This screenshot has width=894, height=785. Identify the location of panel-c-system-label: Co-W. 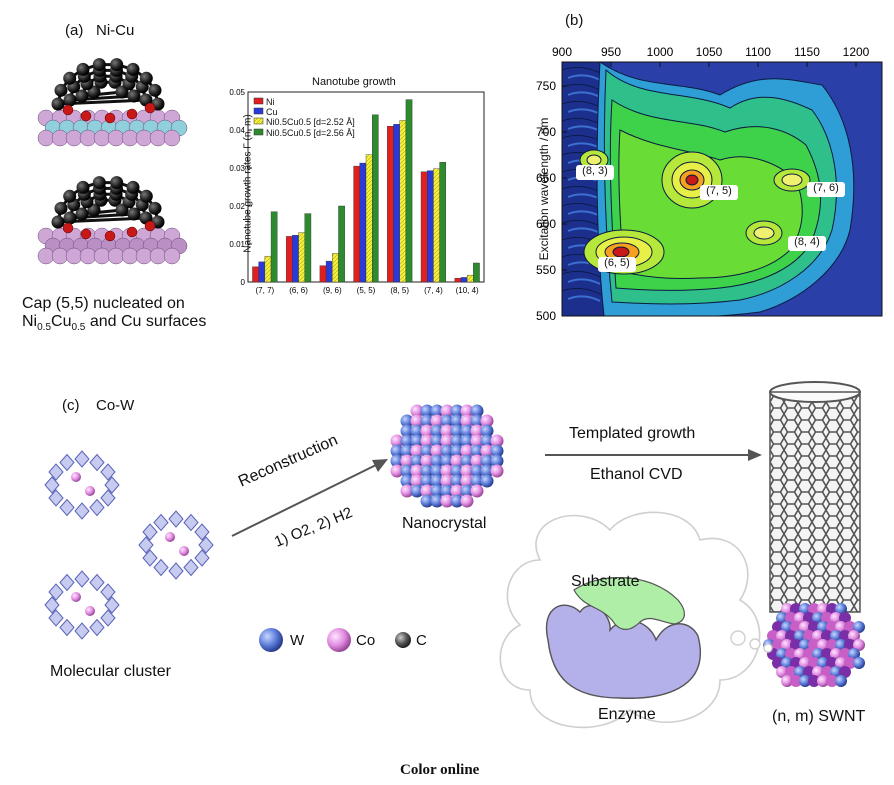
(115, 405).